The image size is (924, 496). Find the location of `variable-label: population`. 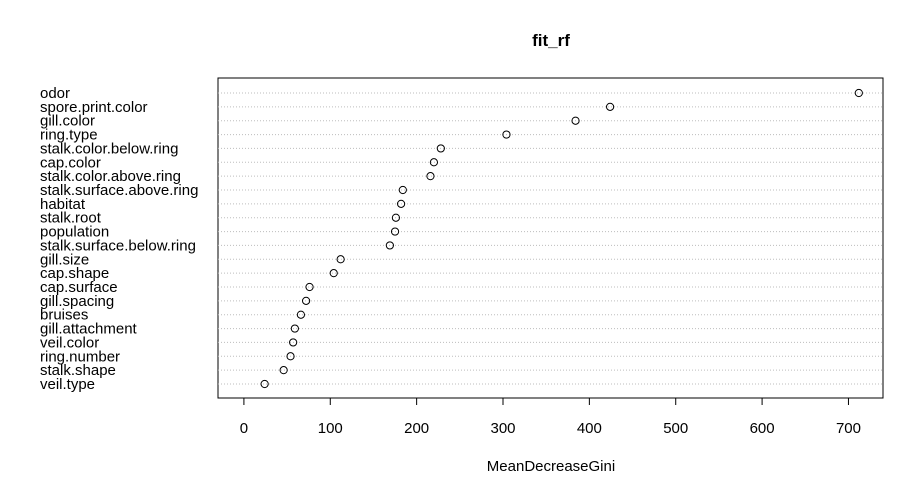

variable-label: population is located at coordinates (74, 232).